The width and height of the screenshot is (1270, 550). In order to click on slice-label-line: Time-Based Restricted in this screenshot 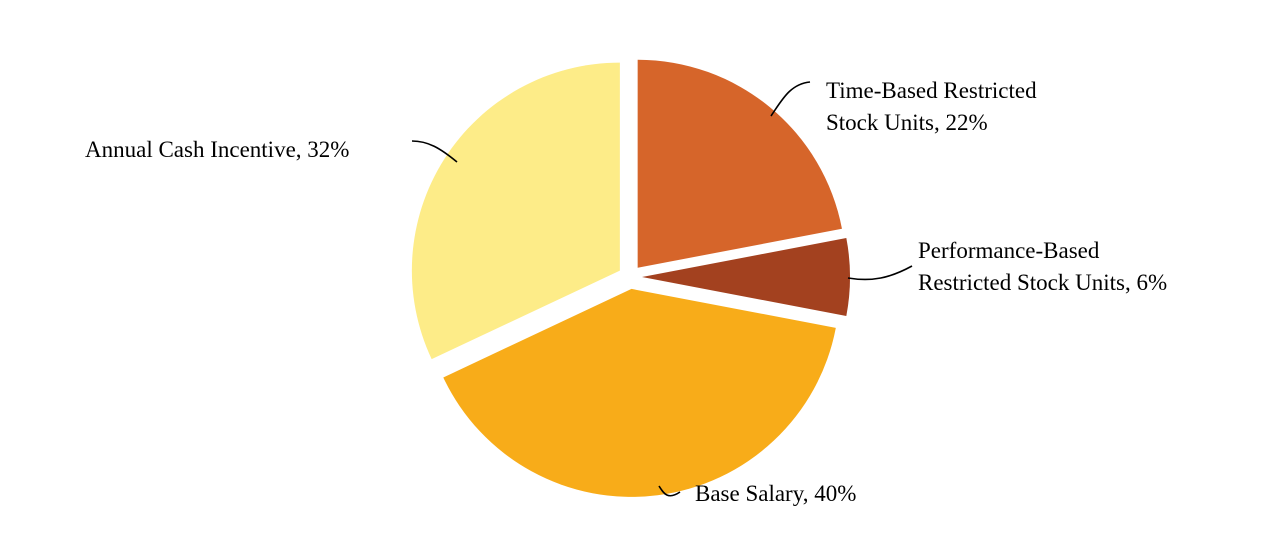, I will do `click(931, 90)`.